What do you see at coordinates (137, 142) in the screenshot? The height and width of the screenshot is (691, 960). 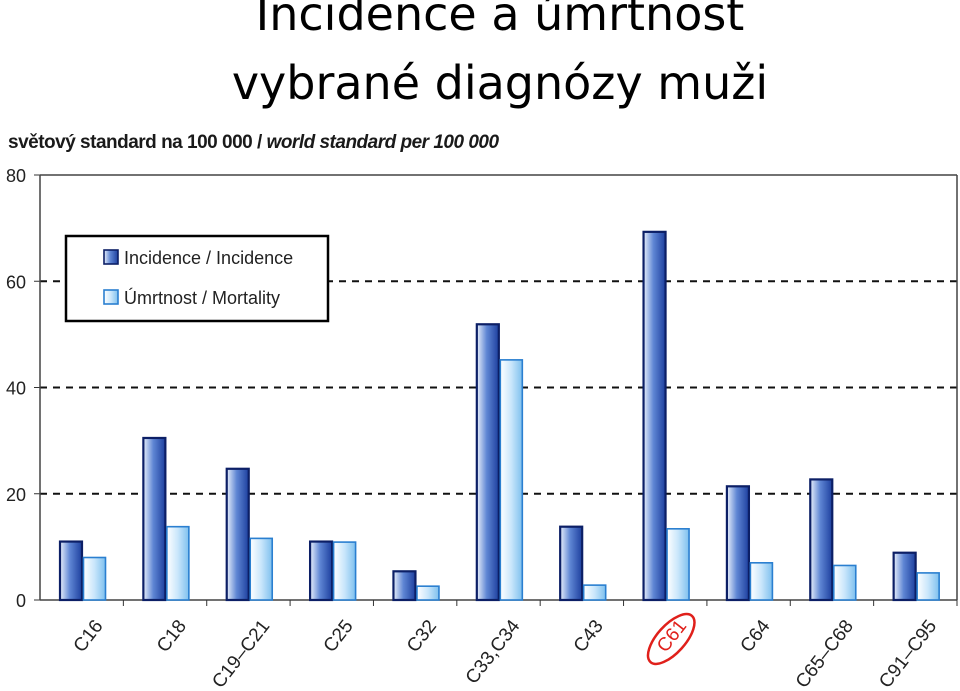 I see `subtitle-czech: světový standard na 100 000 /` at bounding box center [137, 142].